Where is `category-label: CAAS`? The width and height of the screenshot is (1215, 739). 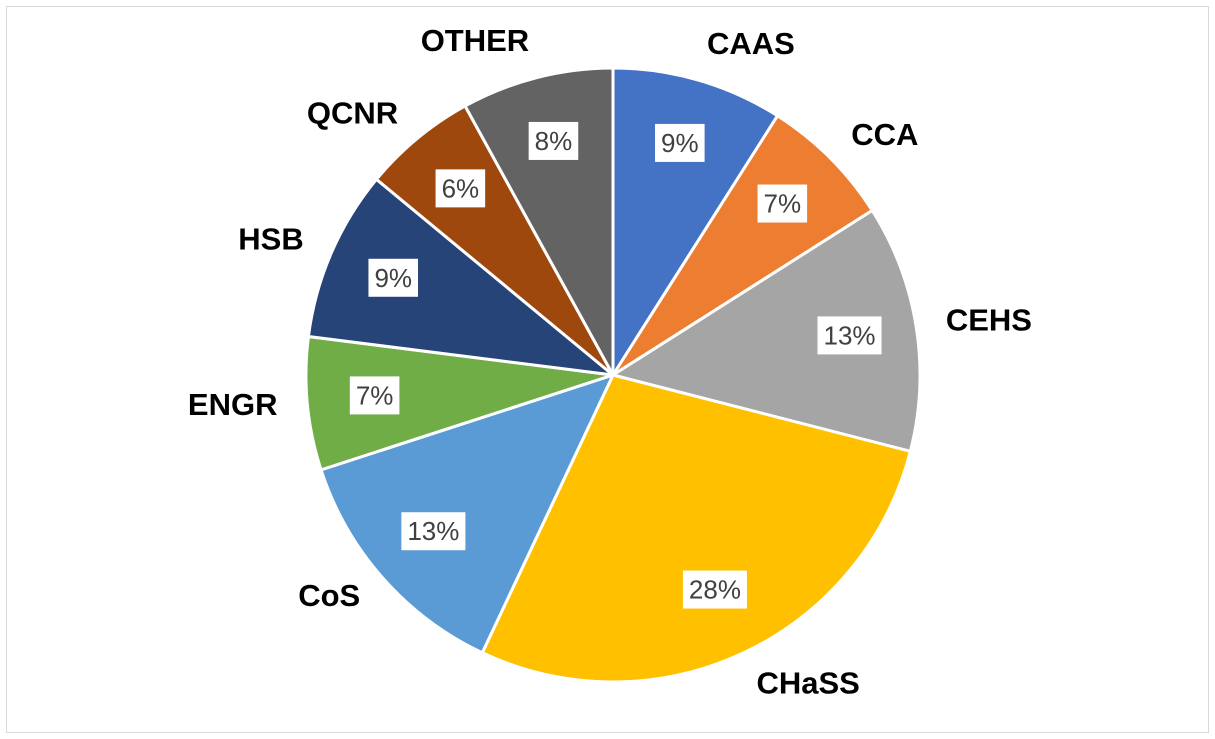 category-label: CAAS is located at coordinates (751, 43).